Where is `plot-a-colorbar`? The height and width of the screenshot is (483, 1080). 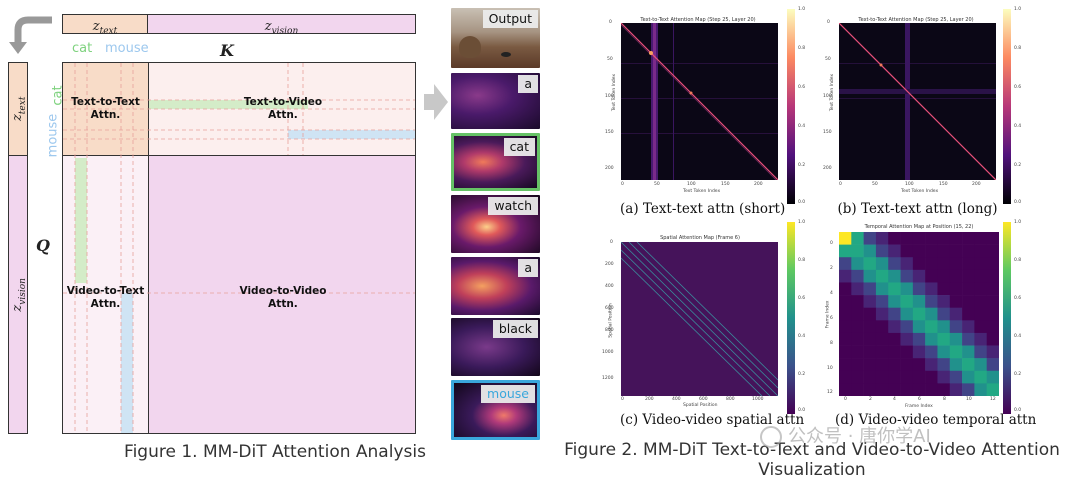 plot-a-colorbar is located at coordinates (791, 106).